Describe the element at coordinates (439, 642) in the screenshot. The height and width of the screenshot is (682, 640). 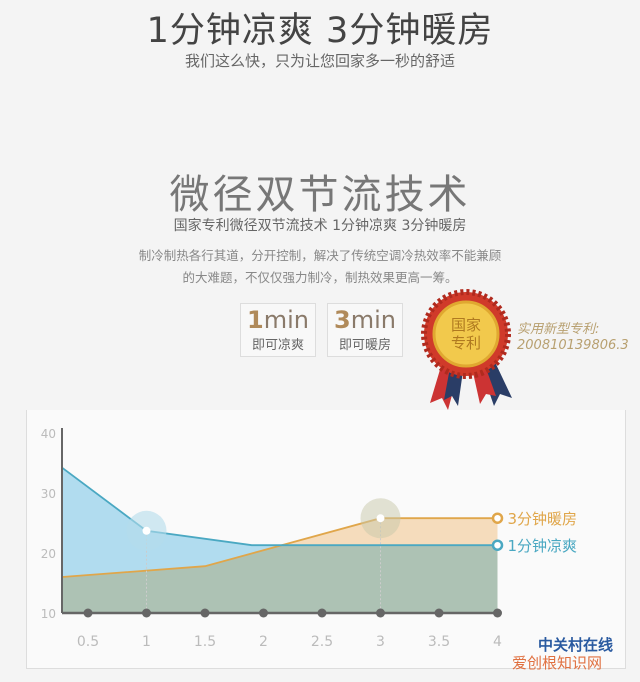
I see `x-tick-label: 3.5` at that location.